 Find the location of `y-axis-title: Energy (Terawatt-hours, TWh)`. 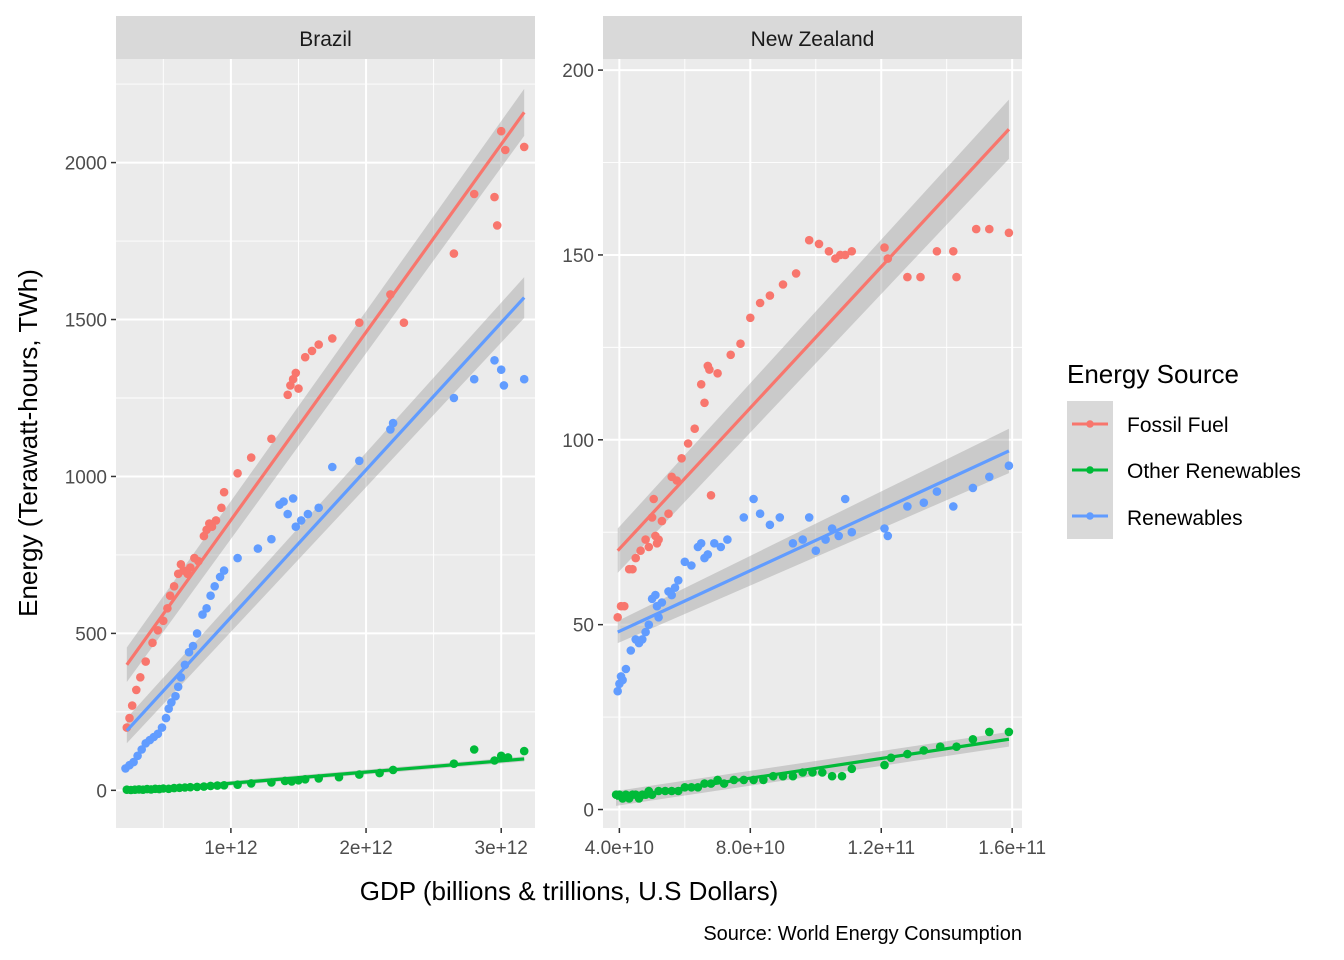

y-axis-title: Energy (Terawatt-hours, TWh) is located at coordinates (28, 443).